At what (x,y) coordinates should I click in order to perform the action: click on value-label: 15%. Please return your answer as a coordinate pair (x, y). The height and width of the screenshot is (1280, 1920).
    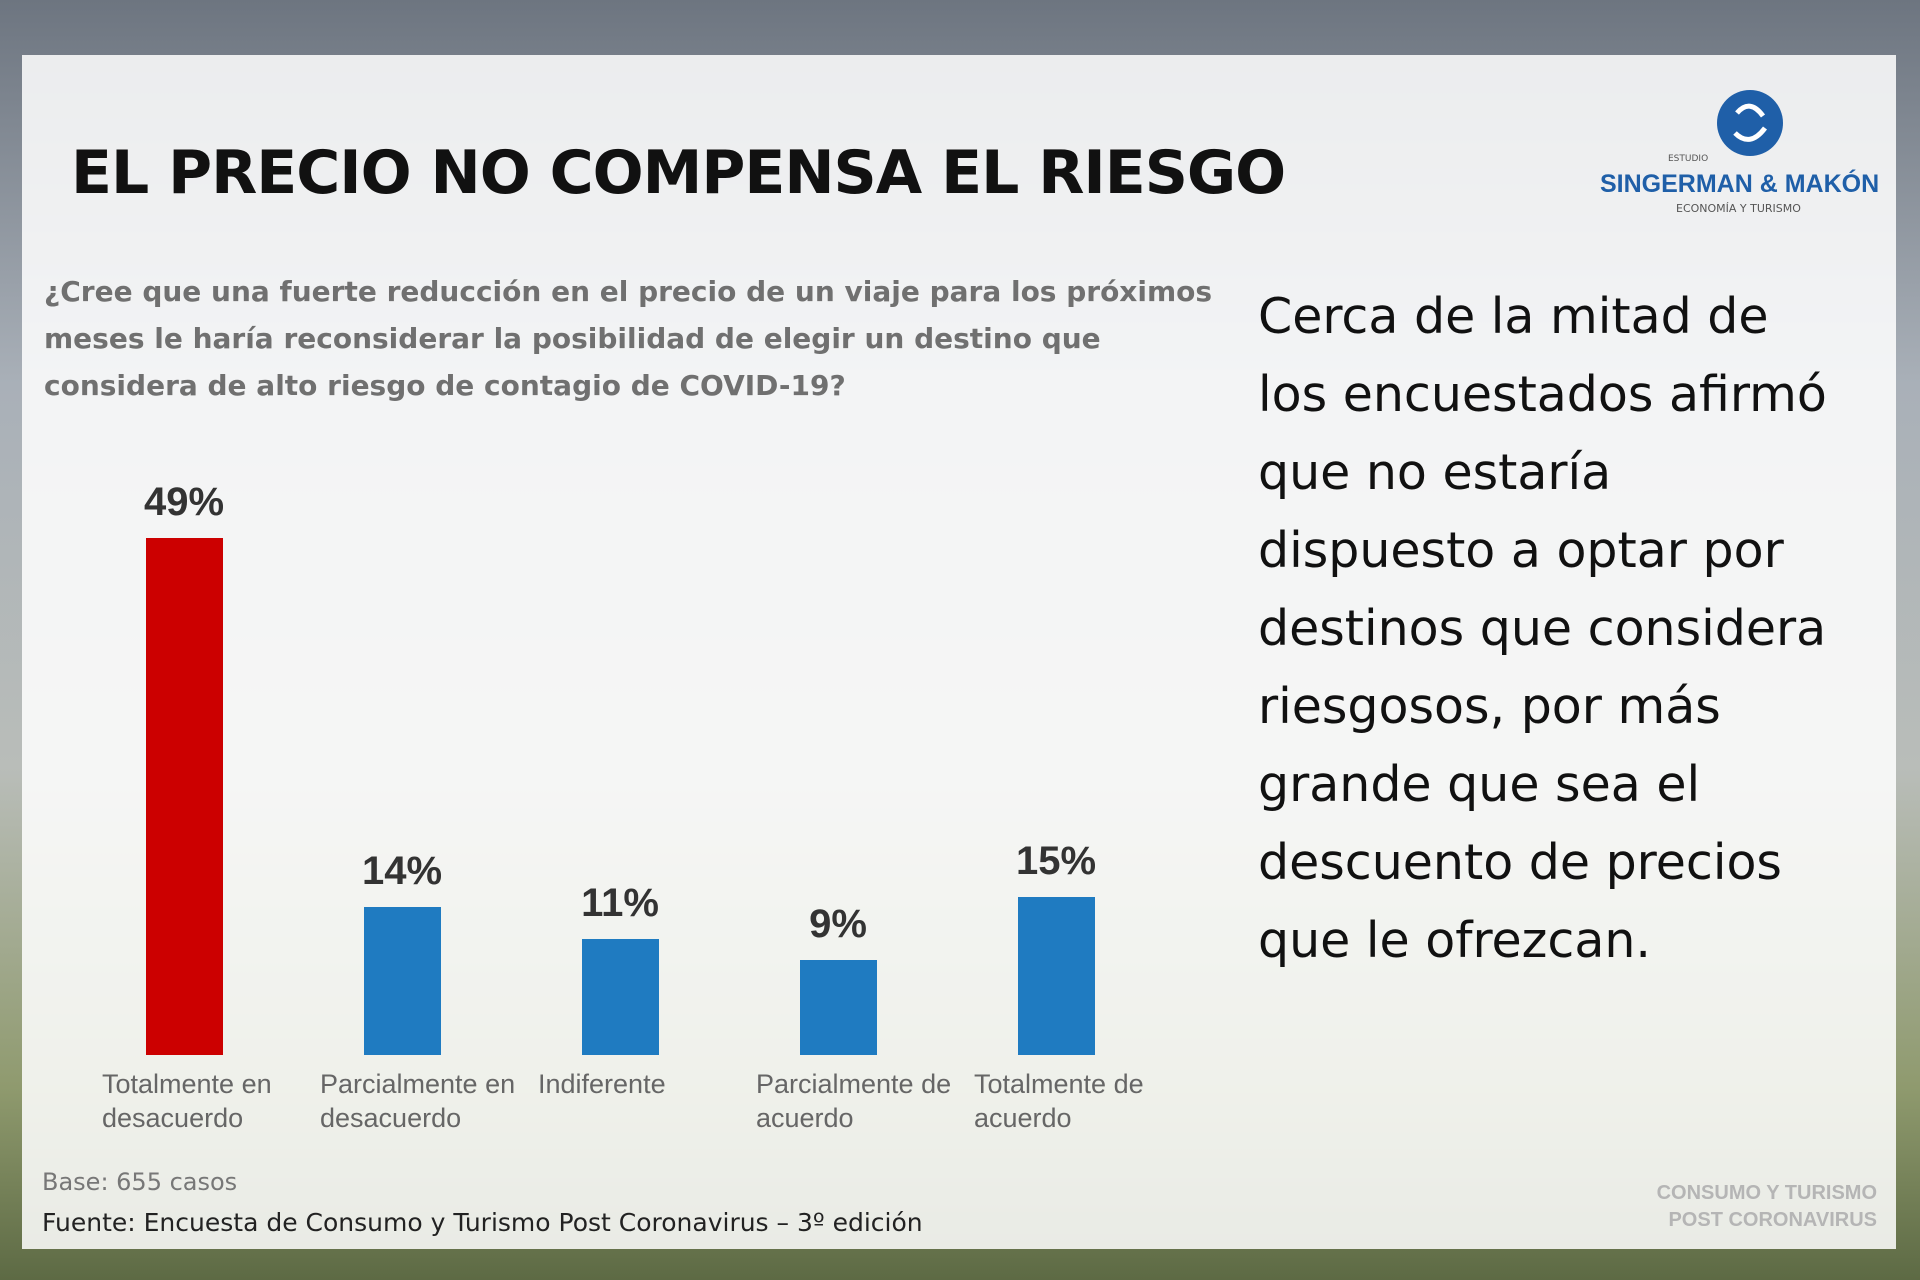
    Looking at the image, I should click on (1056, 860).